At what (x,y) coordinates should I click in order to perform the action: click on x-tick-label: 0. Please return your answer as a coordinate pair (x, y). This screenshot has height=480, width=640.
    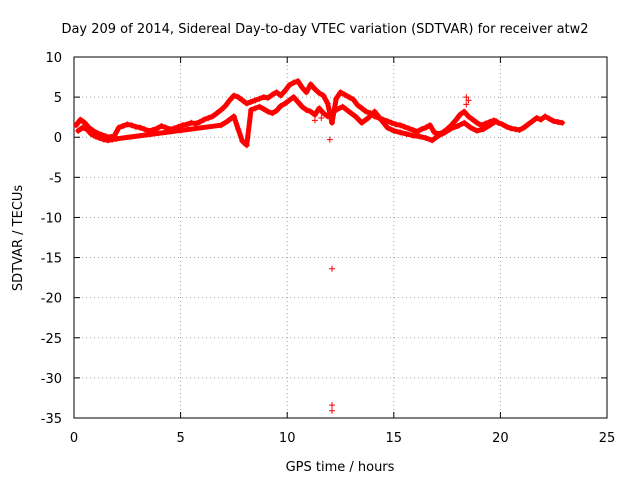
    Looking at the image, I should click on (74, 438).